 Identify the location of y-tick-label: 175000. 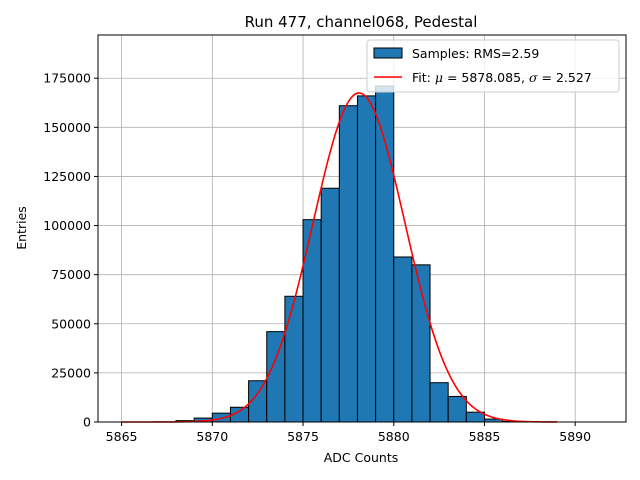
(67, 78).